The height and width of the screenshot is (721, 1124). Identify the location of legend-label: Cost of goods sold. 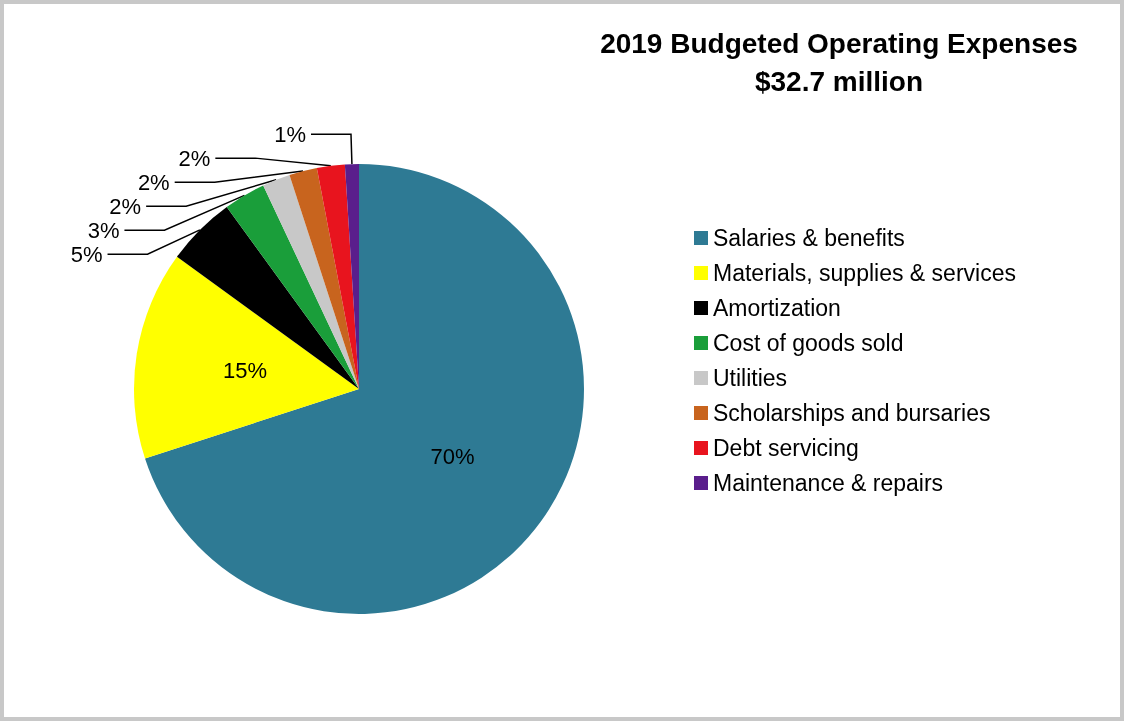
(808, 343).